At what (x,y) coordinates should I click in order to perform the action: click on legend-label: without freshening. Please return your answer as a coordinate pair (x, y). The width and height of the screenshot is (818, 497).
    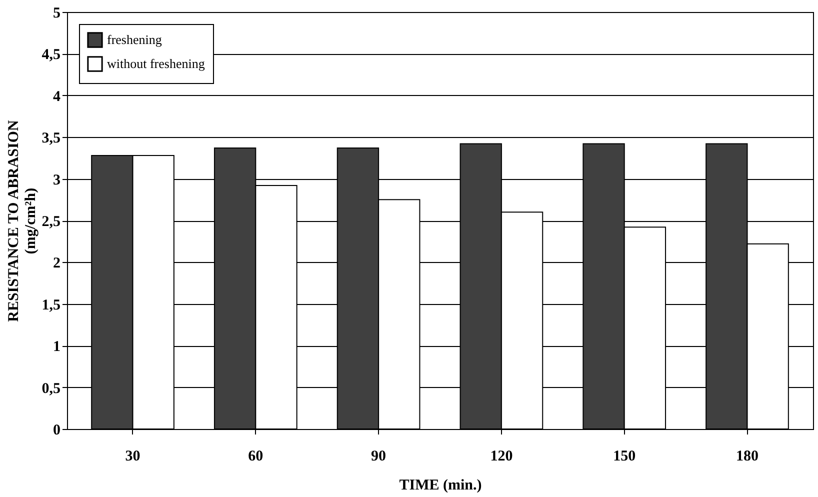
    Looking at the image, I should click on (156, 63).